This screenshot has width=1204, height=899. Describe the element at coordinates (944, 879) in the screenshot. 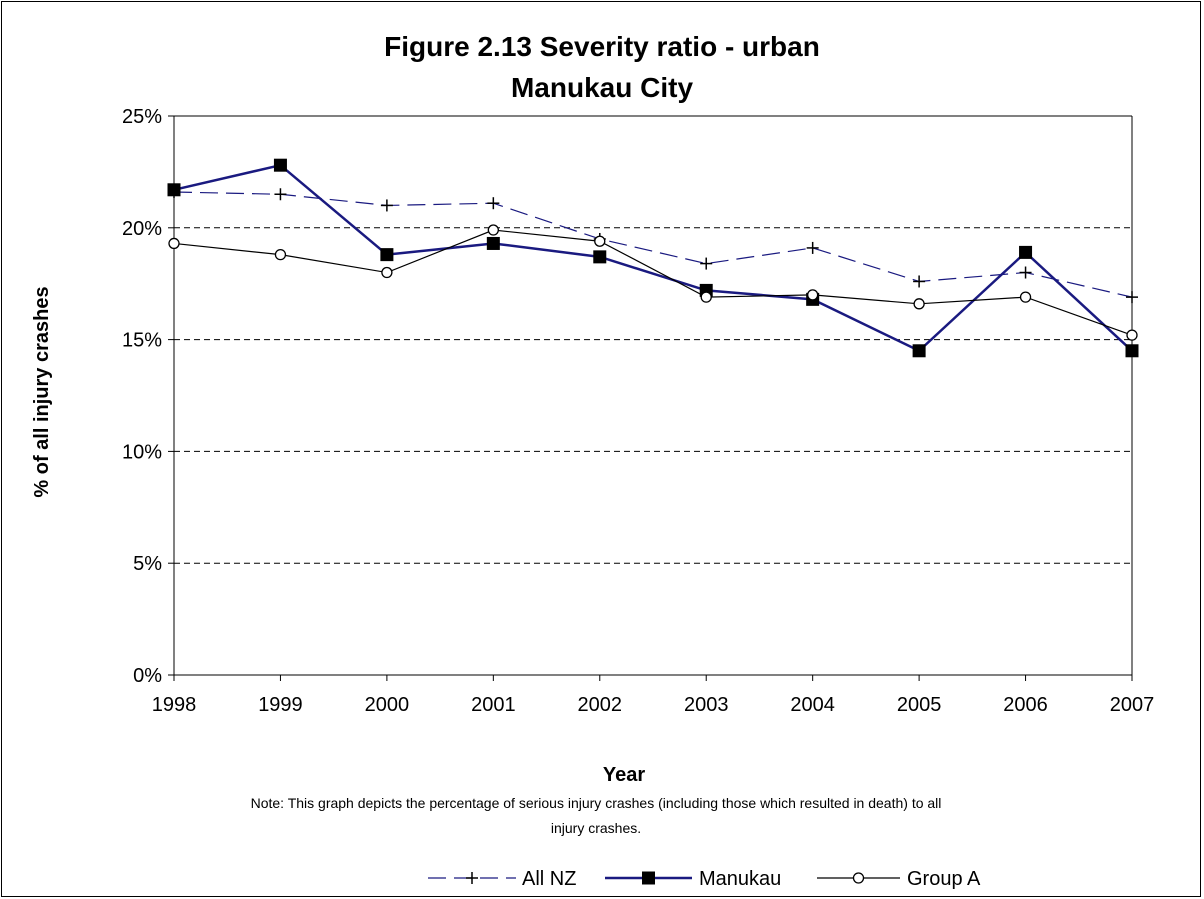

I see `legend-label: Group A` at that location.